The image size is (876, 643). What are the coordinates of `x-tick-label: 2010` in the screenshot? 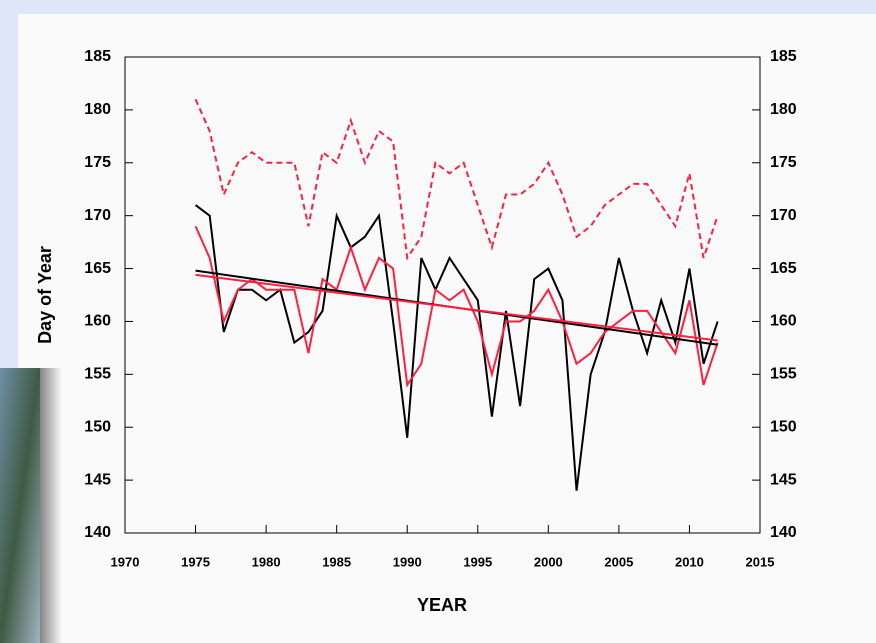 It's located at (689, 561).